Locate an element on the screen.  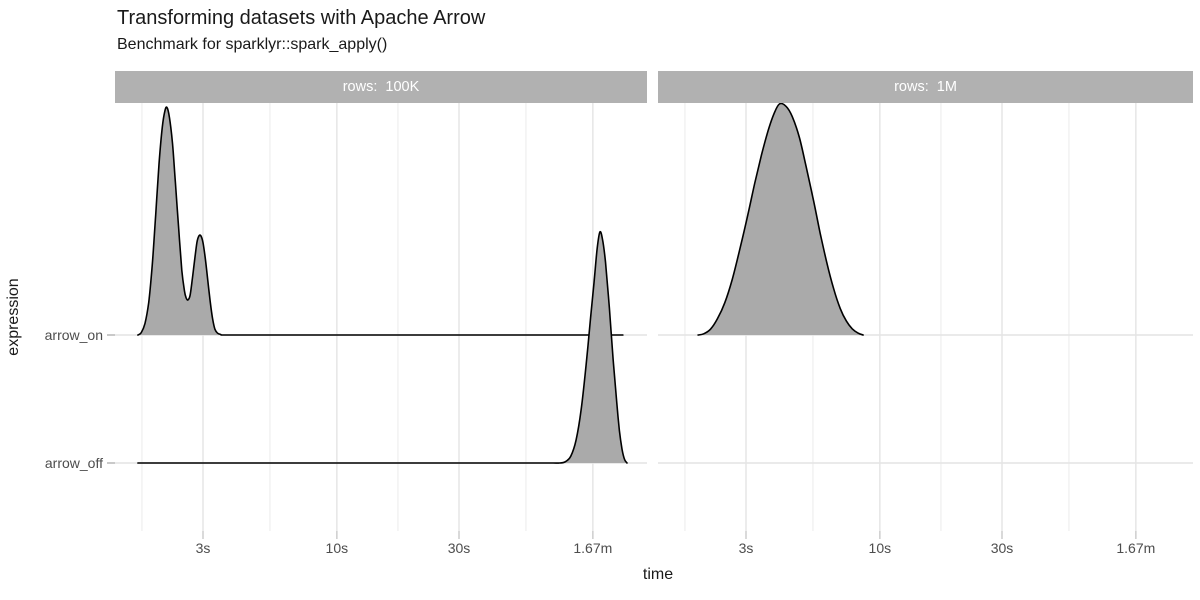
y-tick-arrow-off is located at coordinates (111, 463).